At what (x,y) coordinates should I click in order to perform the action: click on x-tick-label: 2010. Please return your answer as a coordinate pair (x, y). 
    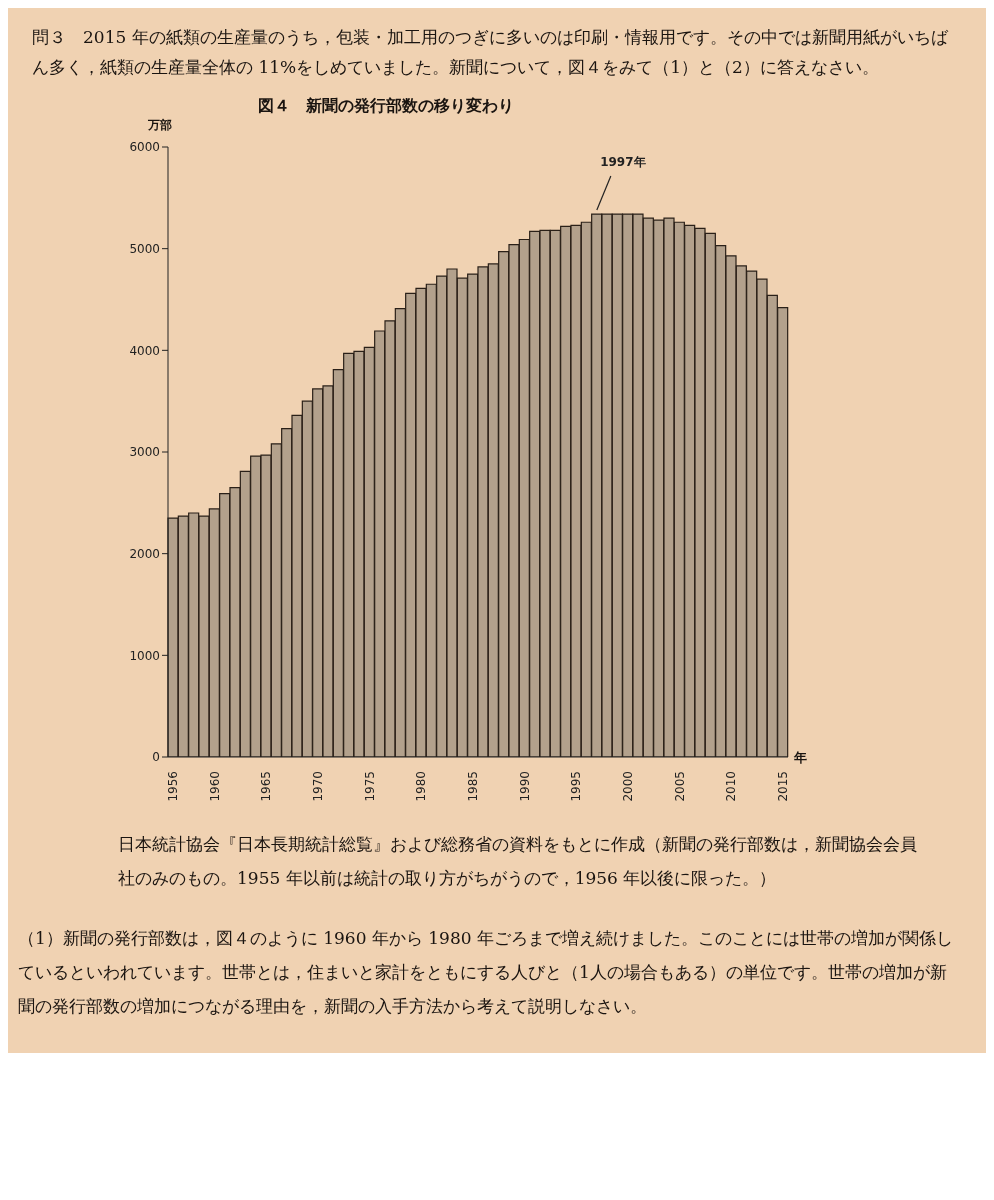
    Looking at the image, I should click on (731, 786).